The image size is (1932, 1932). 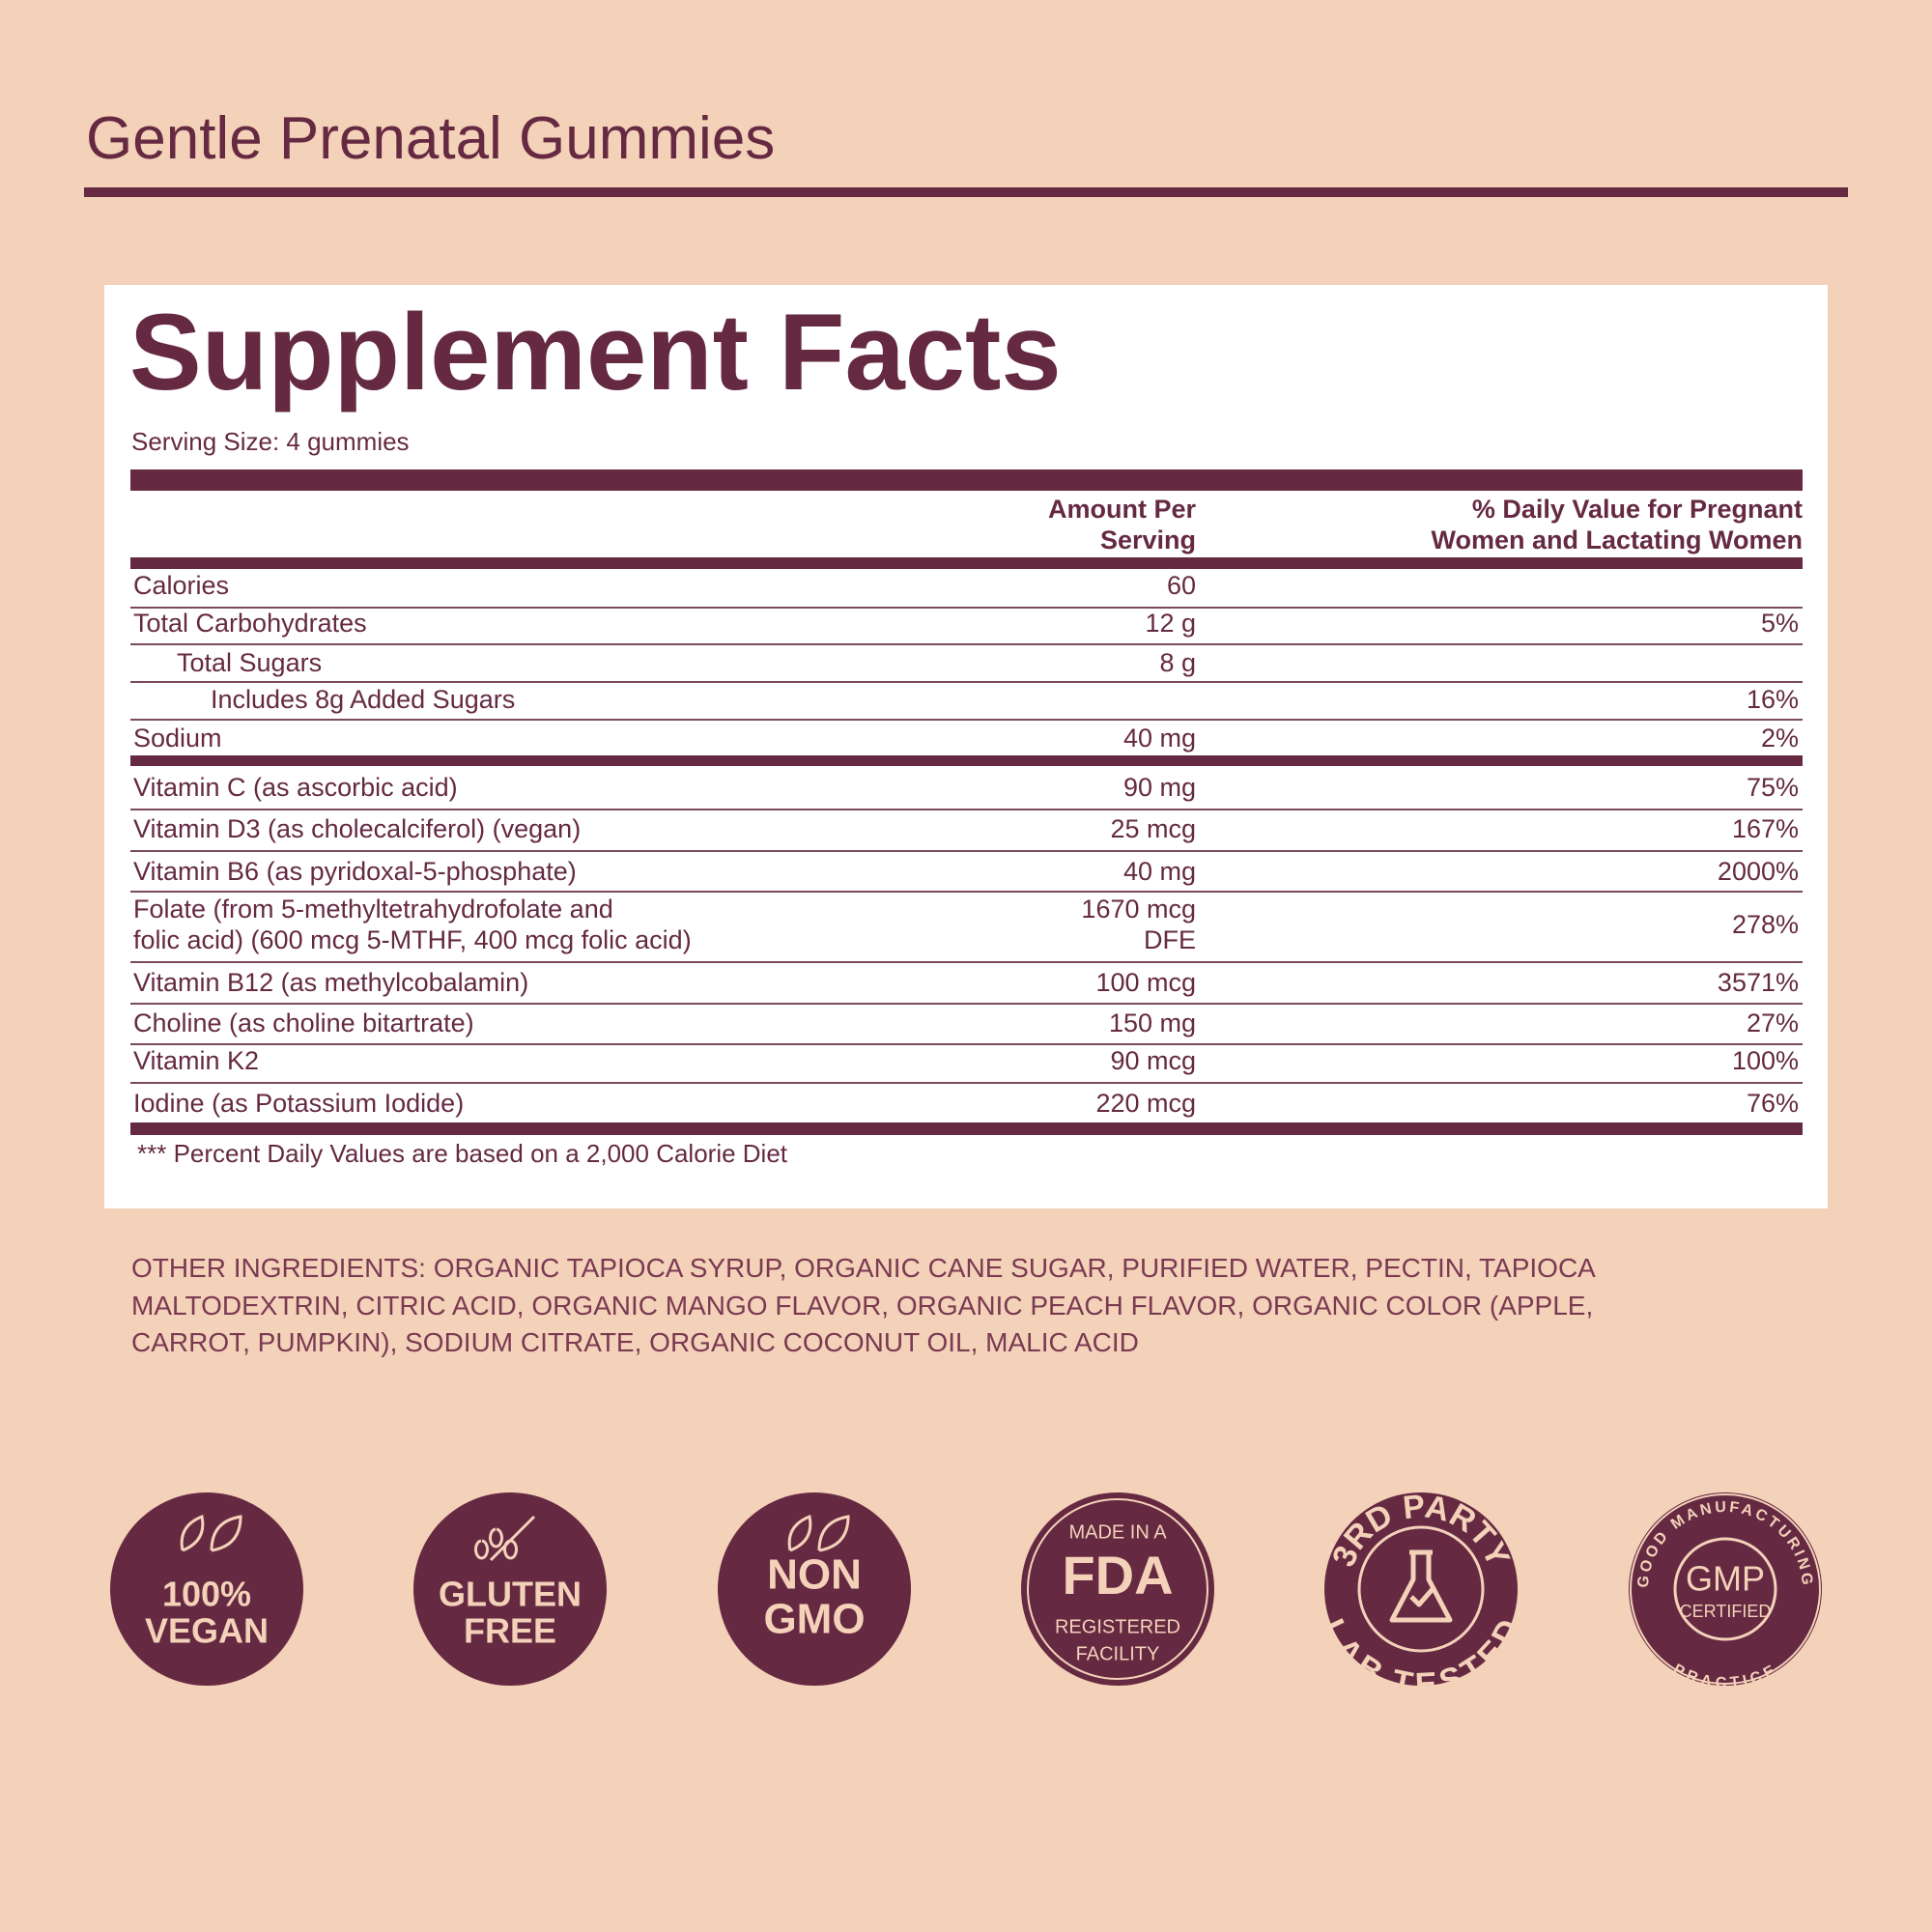 I want to click on badge-text: FDA, so click(x=1117, y=1575).